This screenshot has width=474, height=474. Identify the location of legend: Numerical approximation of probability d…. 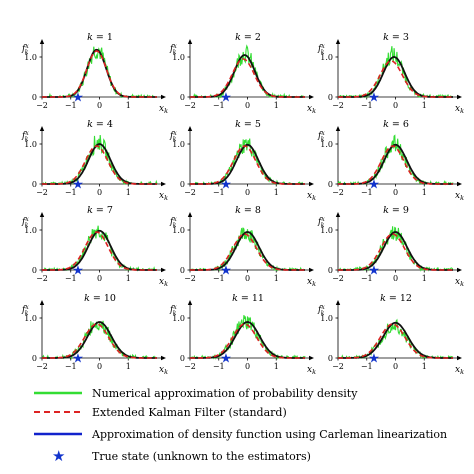
(240, 426).